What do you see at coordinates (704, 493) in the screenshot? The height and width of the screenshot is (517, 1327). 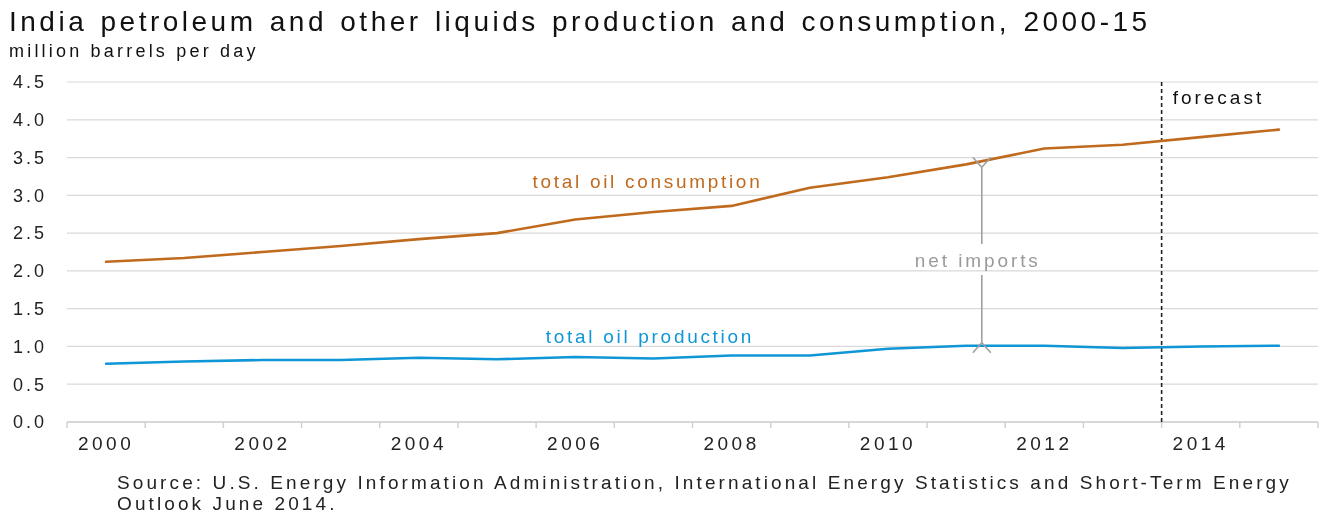 I see `source-note: Source: U.S. Energy Information Administration, International Energy Statistics and Short-Term Energy Outlook June 2014.` at bounding box center [704, 493].